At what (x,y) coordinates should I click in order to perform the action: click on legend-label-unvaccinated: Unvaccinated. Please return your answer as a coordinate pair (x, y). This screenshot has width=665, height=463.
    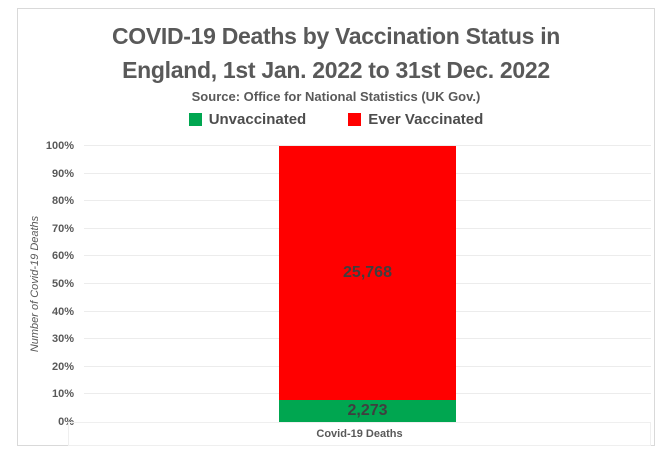
    Looking at the image, I should click on (257, 119).